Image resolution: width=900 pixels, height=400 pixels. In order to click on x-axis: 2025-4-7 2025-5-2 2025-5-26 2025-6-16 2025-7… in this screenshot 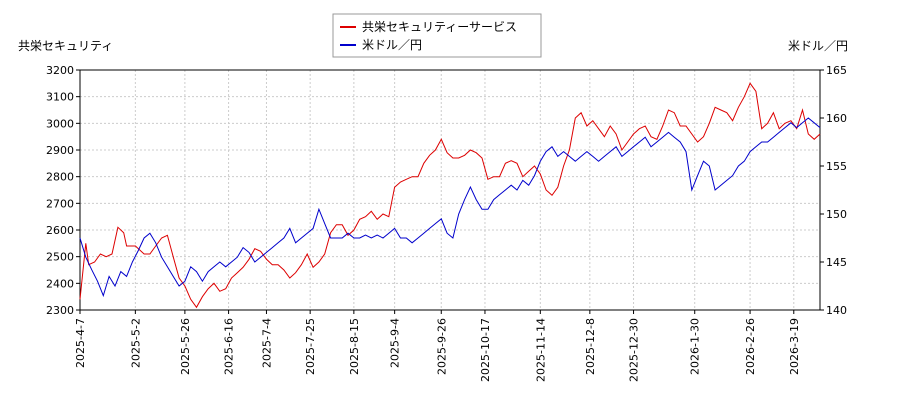, I will do `click(437, 346)`.